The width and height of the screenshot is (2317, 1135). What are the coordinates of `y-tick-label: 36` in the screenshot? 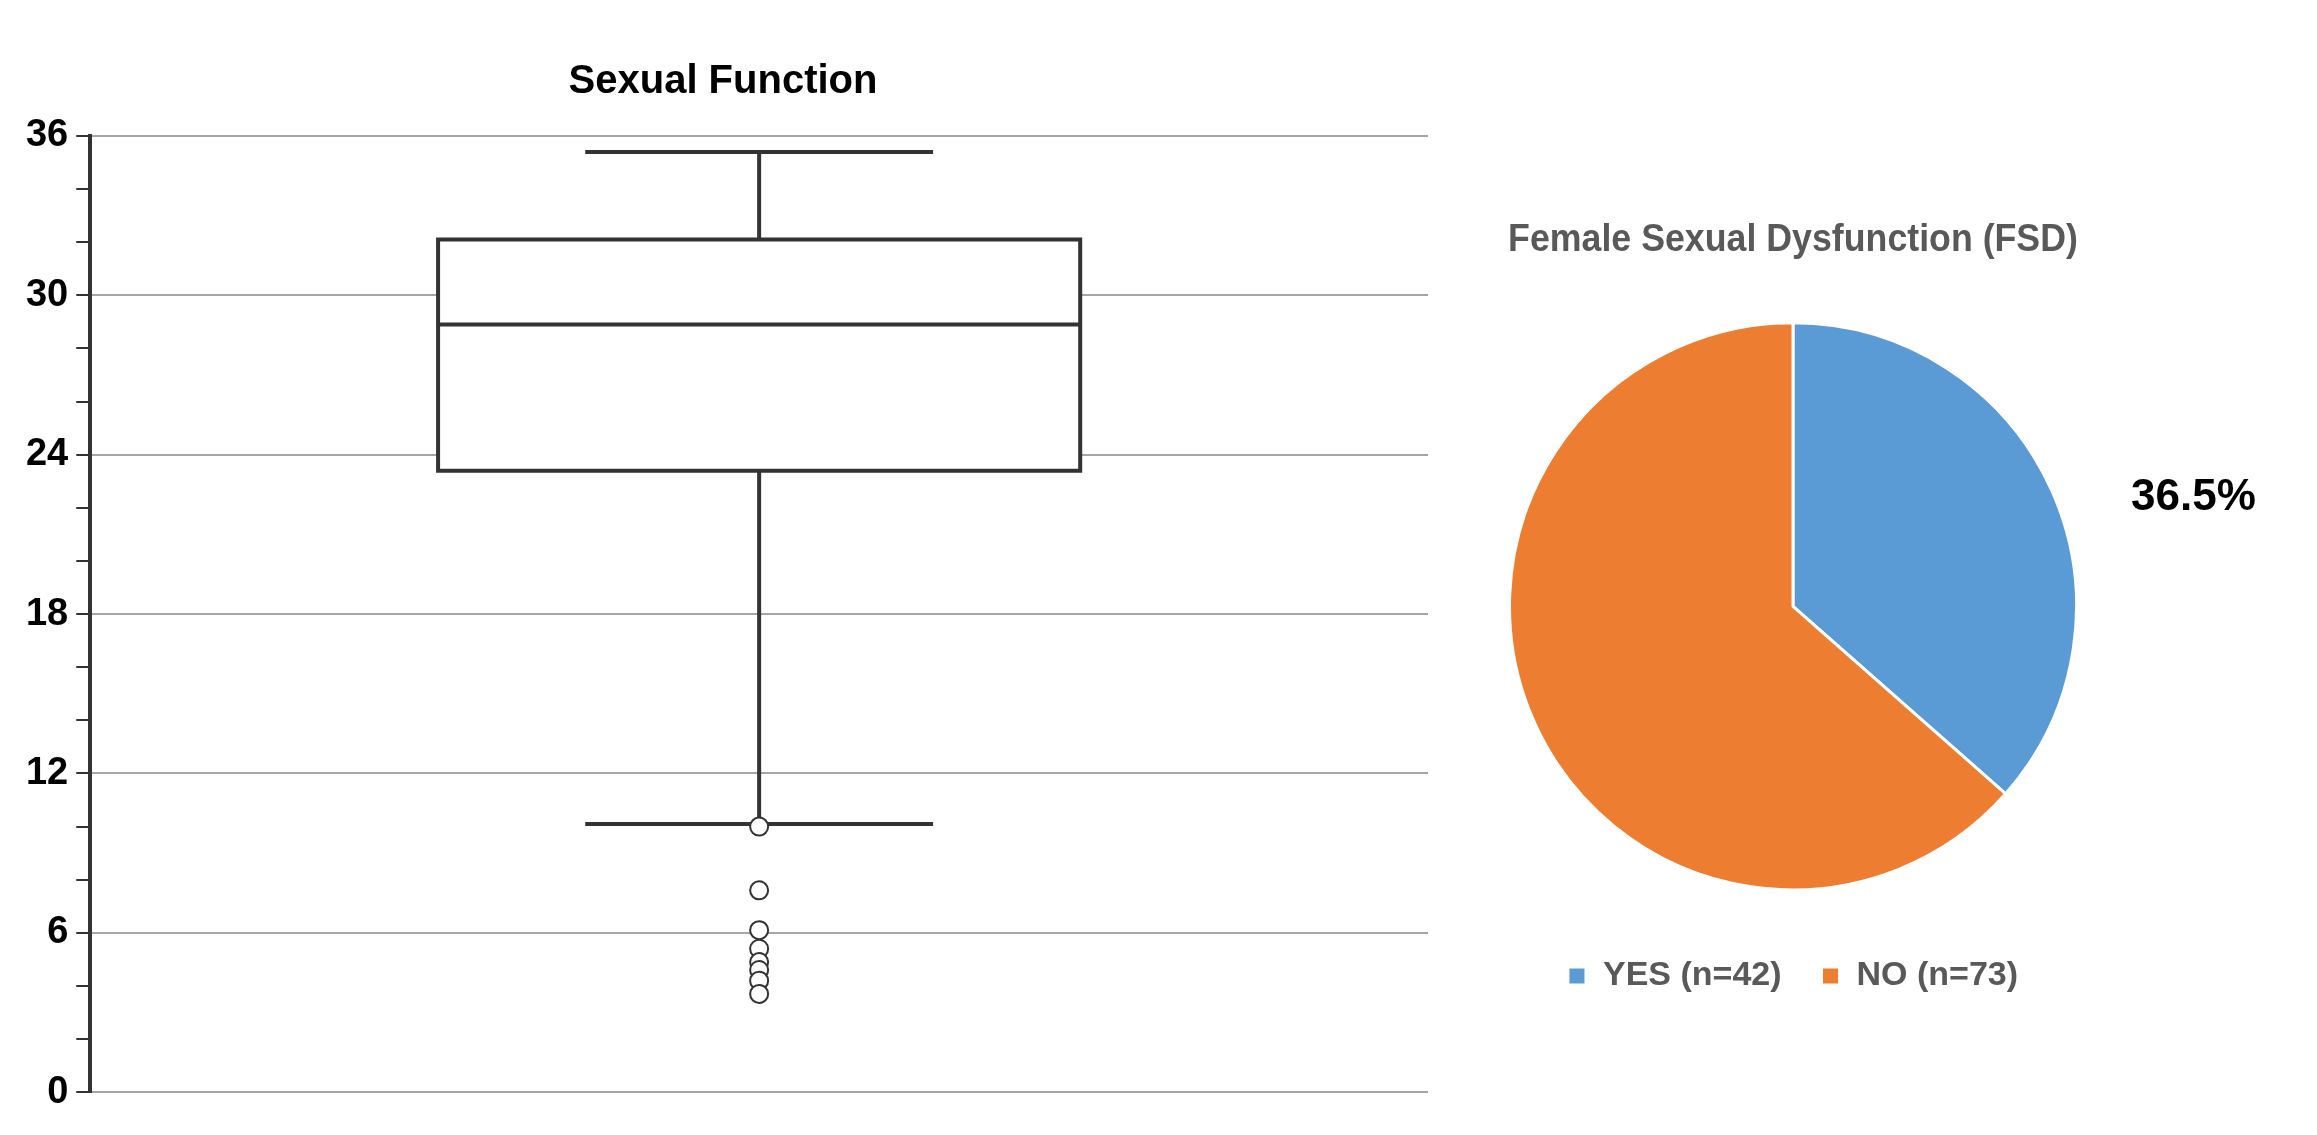 It's located at (47, 133).